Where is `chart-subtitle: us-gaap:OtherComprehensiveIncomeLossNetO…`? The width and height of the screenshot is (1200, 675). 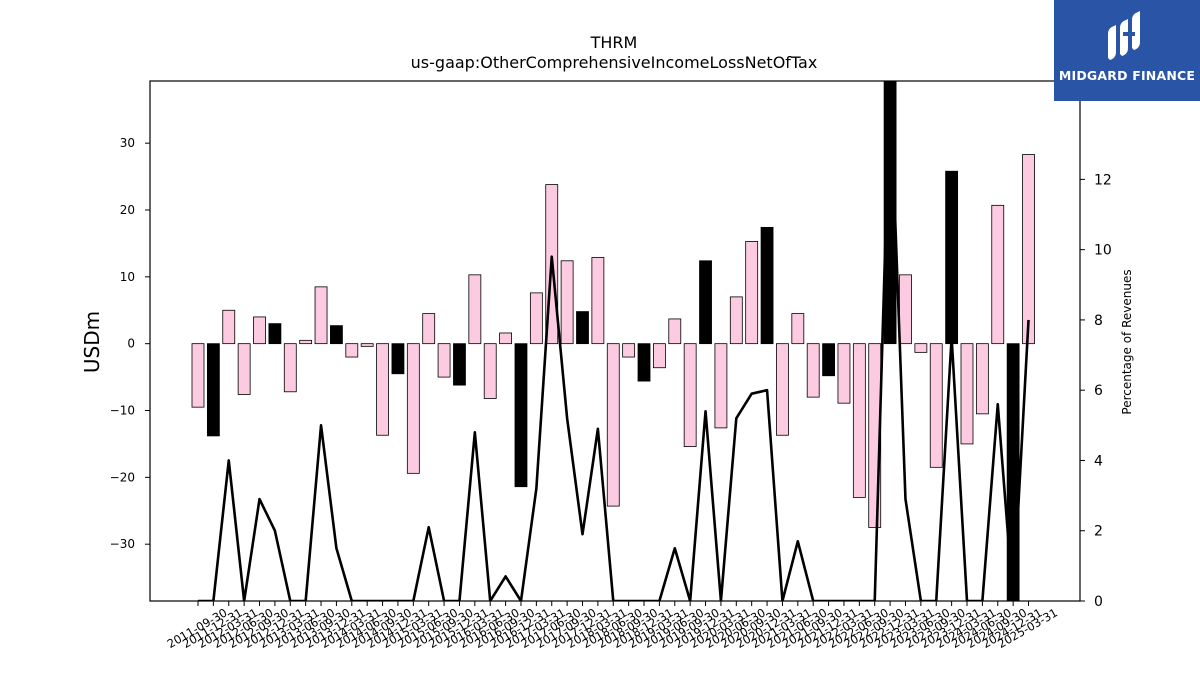 chart-subtitle: us-gaap:OtherComprehensiveIncomeLossNetO… is located at coordinates (614, 62).